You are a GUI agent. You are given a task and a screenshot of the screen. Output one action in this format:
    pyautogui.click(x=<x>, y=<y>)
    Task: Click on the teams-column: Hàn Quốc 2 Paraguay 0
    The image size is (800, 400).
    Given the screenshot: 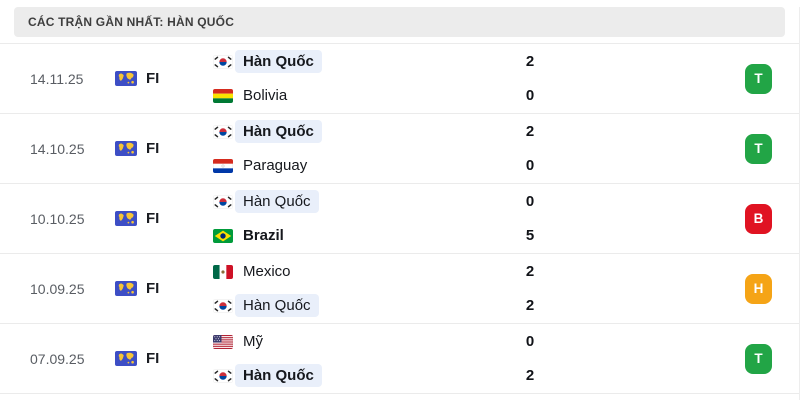 What is the action you would take?
    pyautogui.click(x=386, y=149)
    